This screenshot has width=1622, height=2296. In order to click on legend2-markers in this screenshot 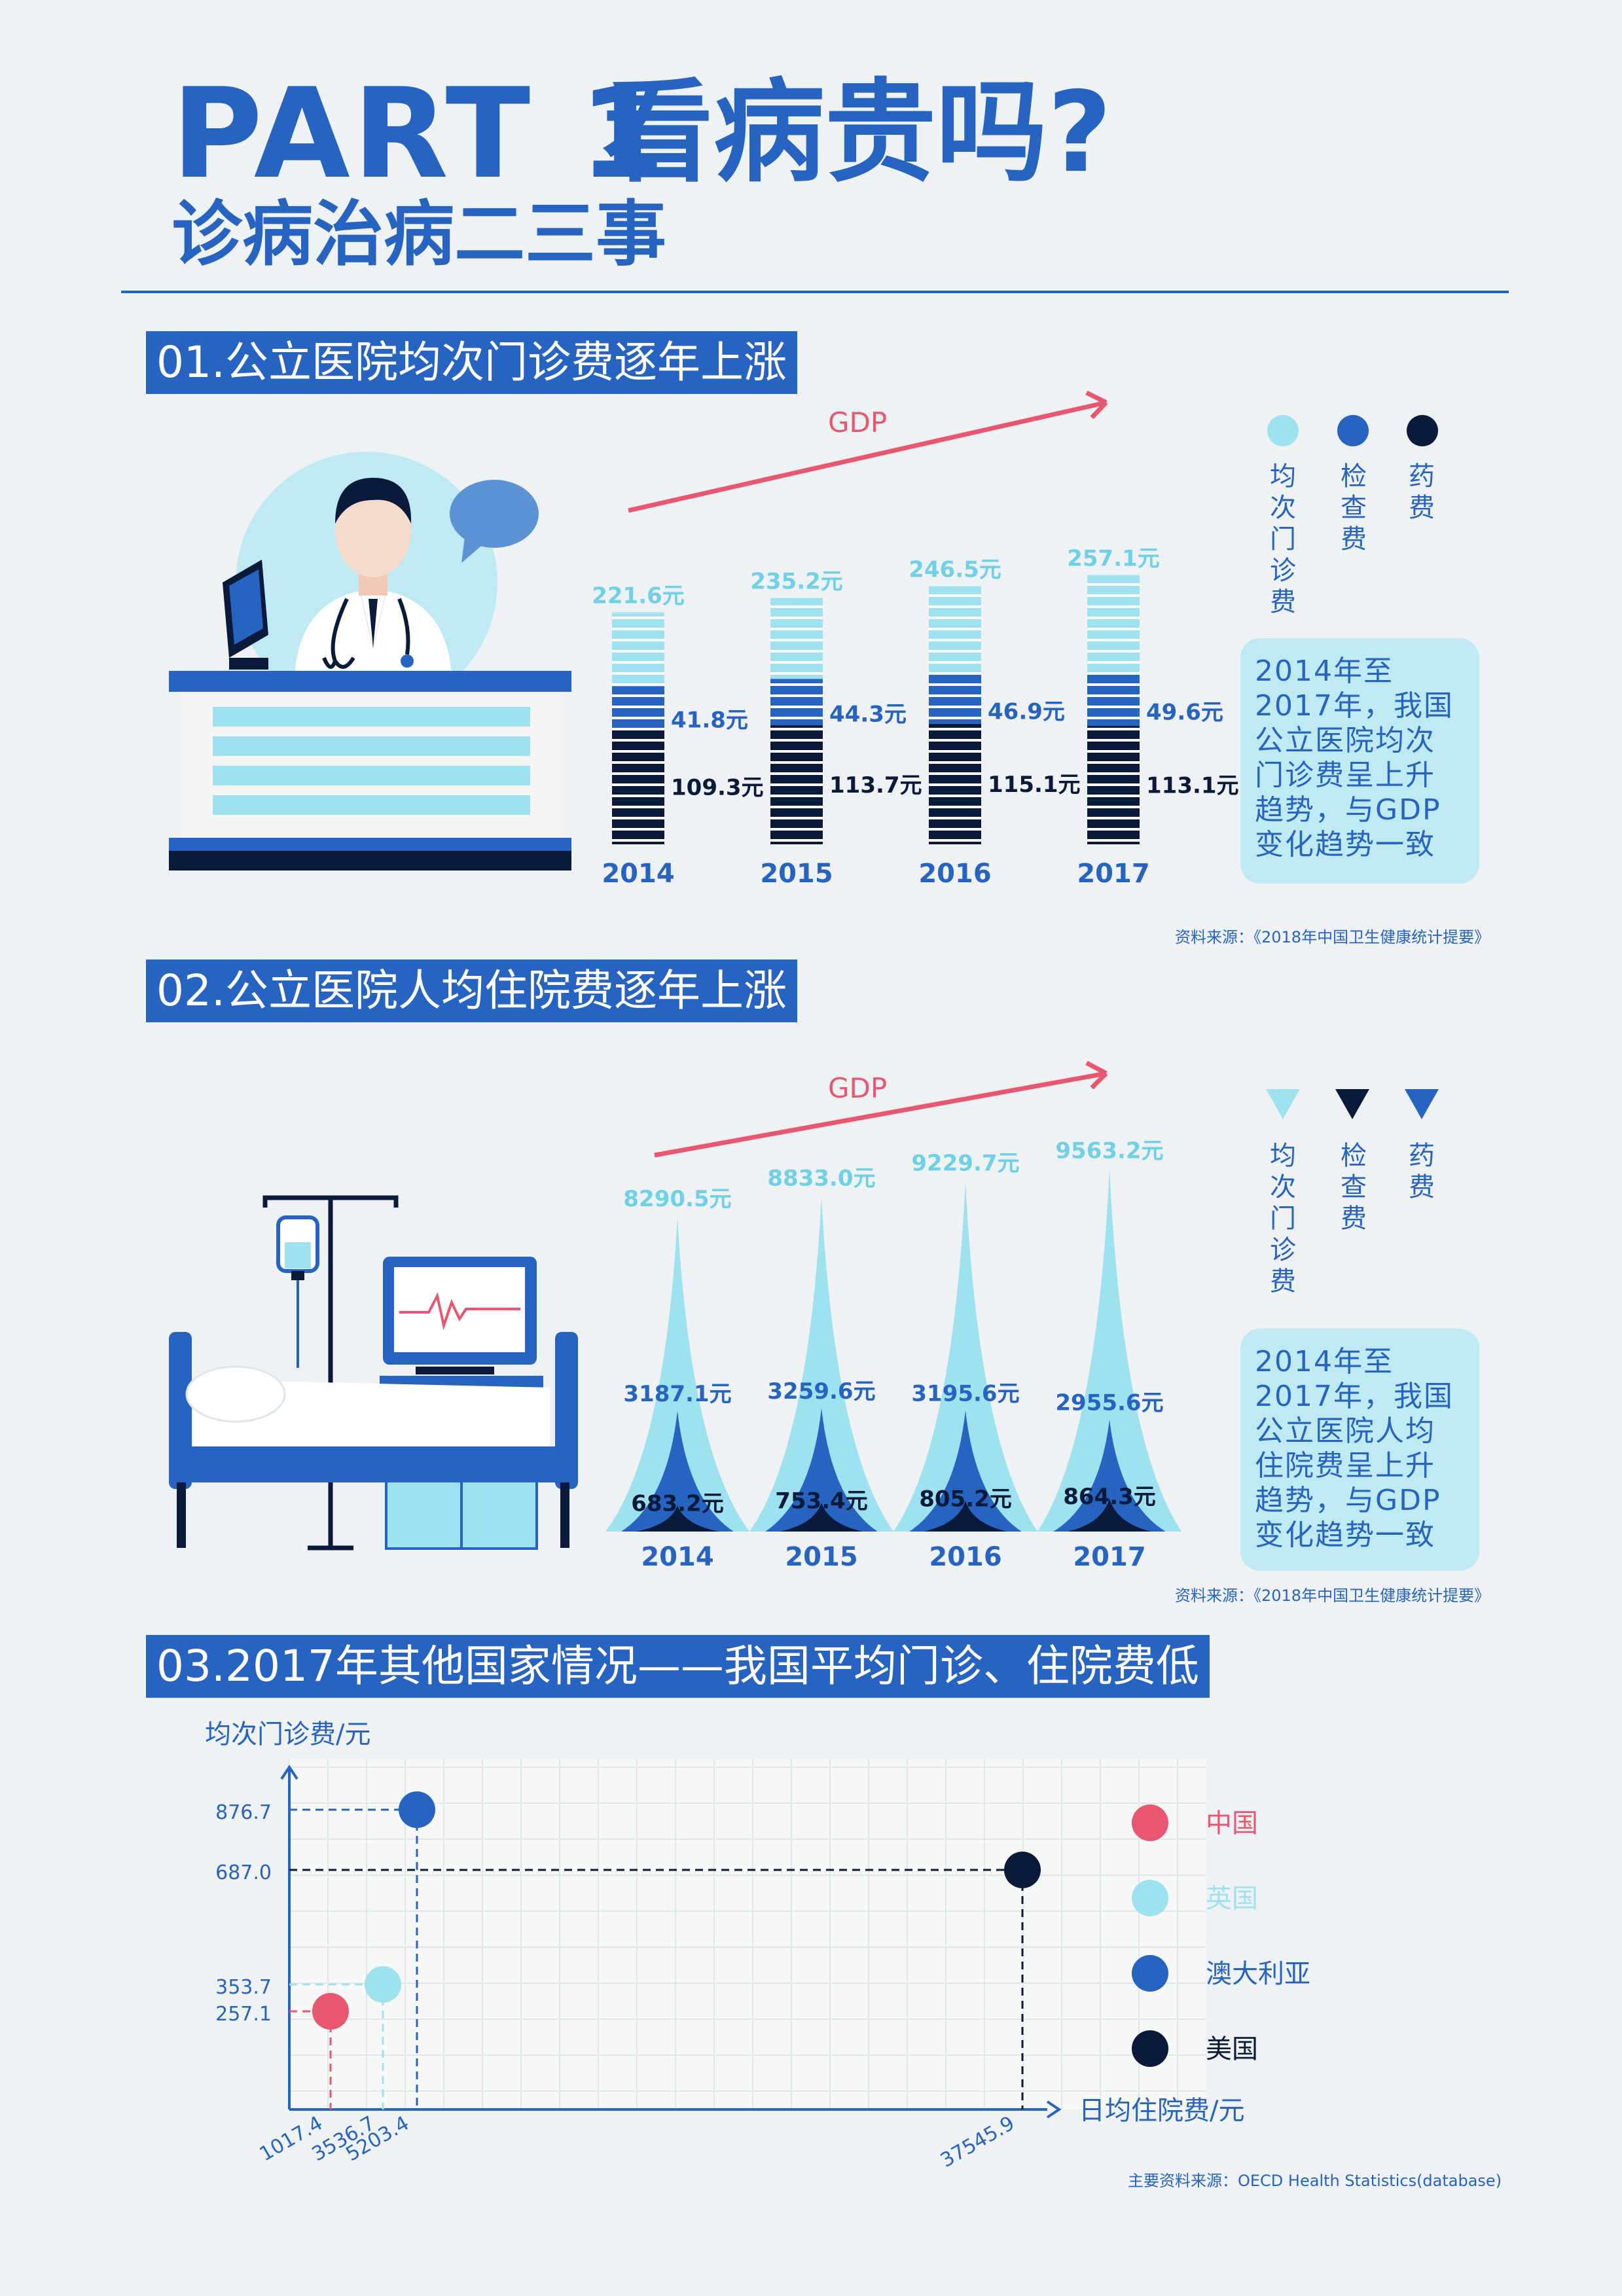, I will do `click(1352, 1104)`.